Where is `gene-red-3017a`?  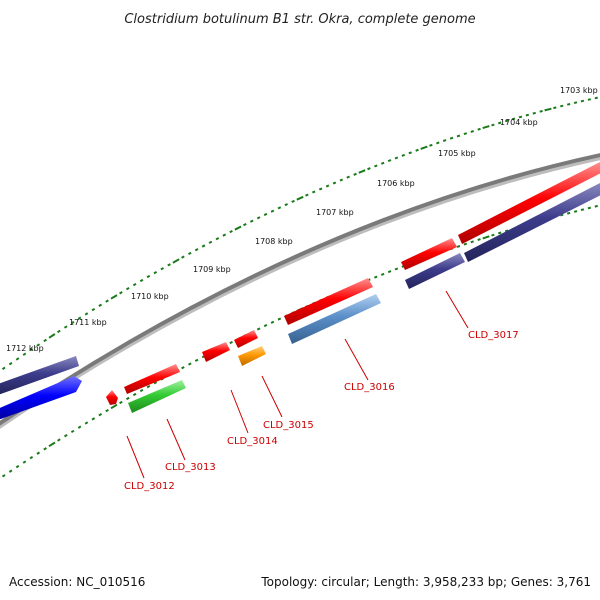
gene-red-3017a is located at coordinates (429, 254).